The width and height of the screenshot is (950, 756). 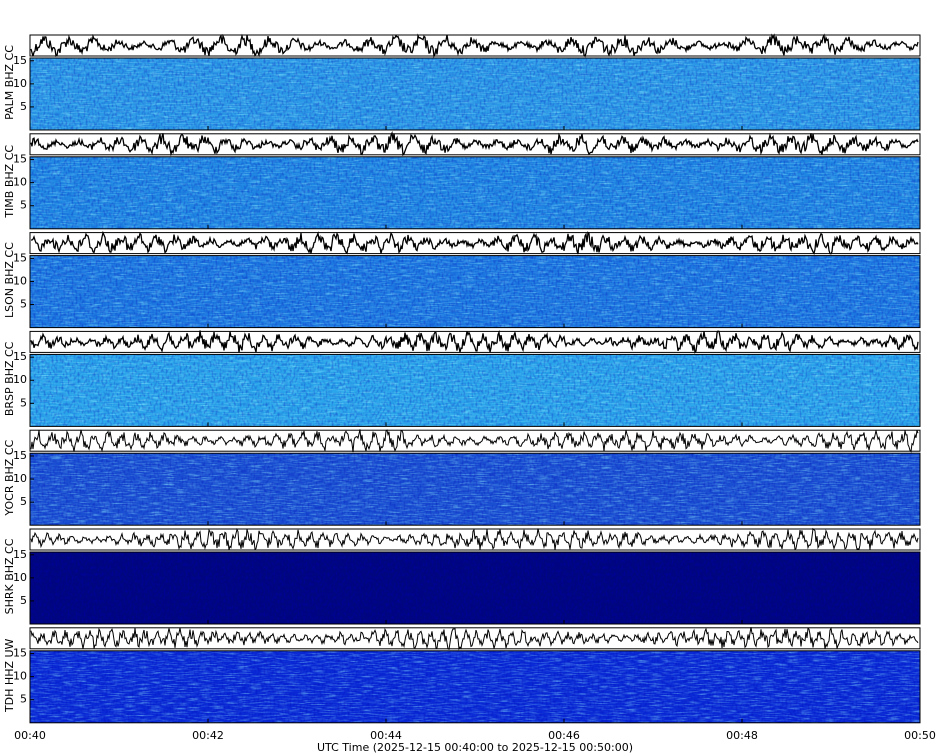 What do you see at coordinates (9, 675) in the screenshot?
I see `panel-label: TDH HHZ UW` at bounding box center [9, 675].